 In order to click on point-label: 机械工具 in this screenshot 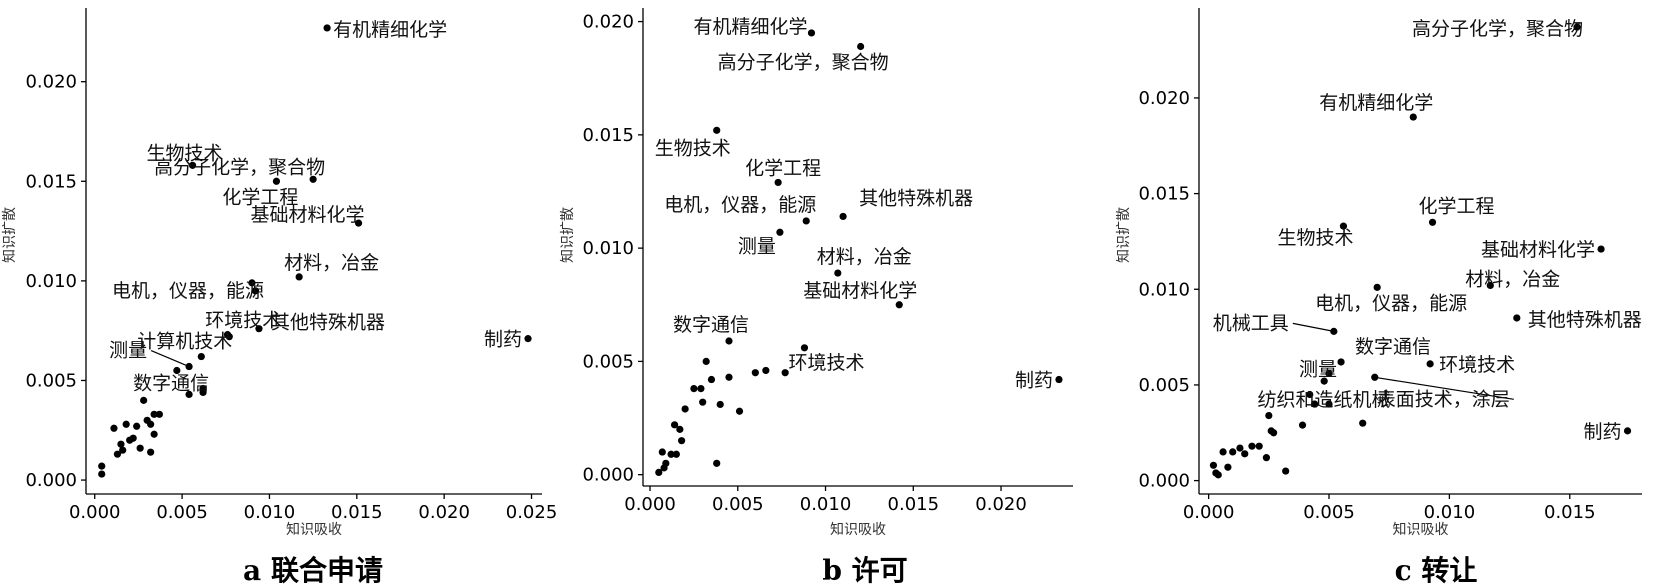, I will do `click(1251, 323)`.